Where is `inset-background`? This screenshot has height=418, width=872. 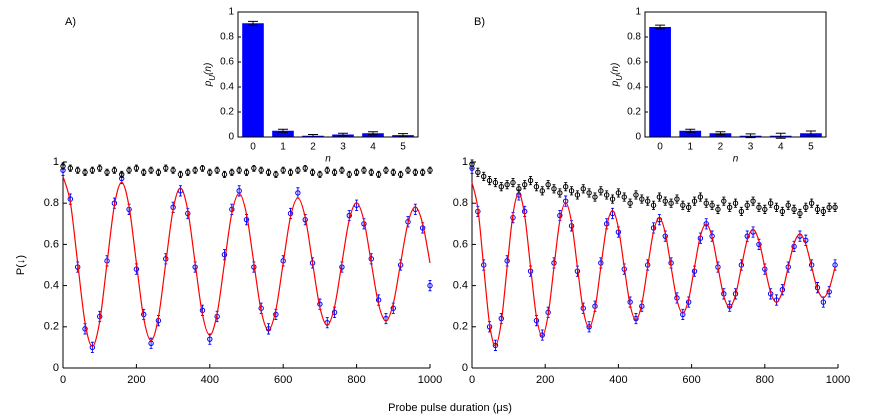 inset-background is located at coordinates (310, 85).